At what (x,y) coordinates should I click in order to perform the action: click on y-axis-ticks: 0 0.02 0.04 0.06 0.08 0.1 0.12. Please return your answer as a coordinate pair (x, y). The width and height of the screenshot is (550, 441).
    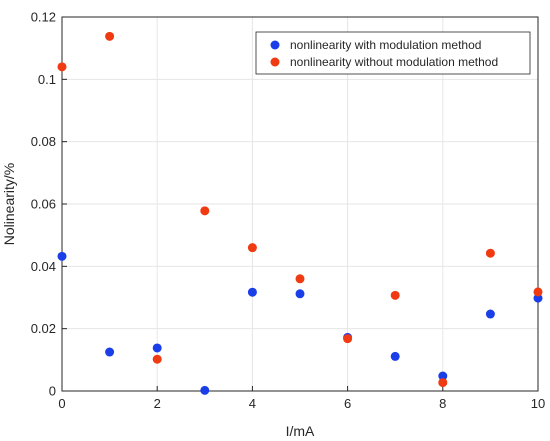
    Looking at the image, I should click on (49, 204).